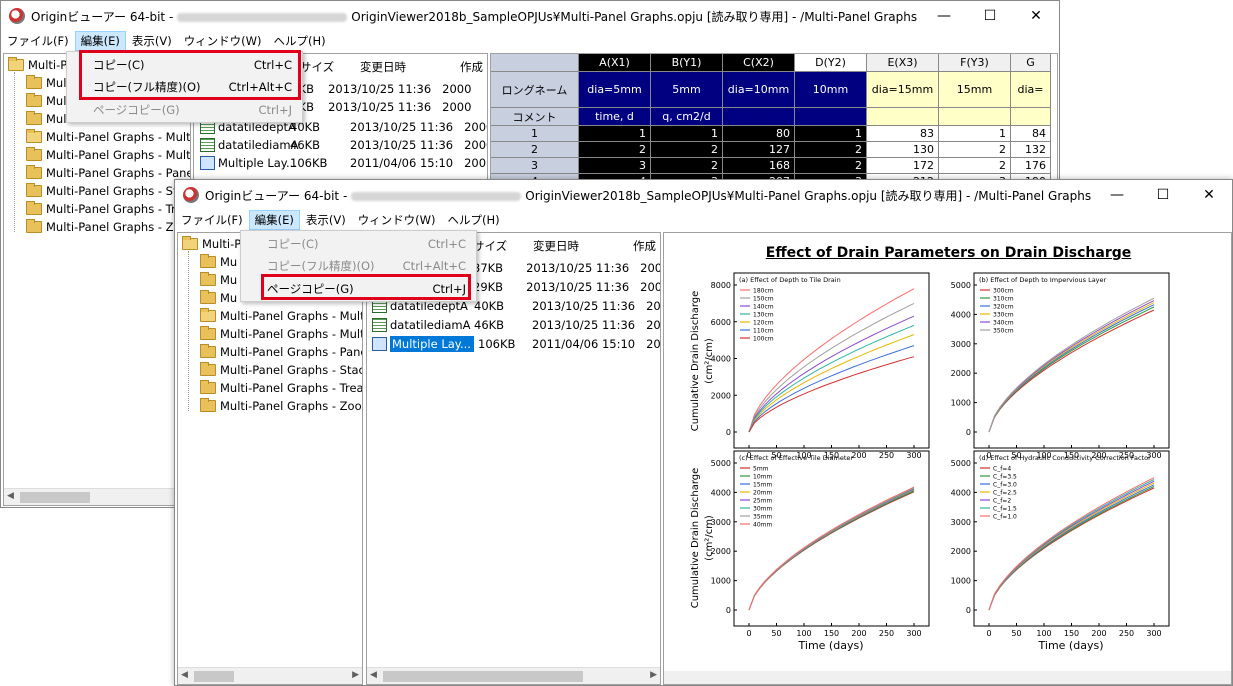  Describe the element at coordinates (471, 67) in the screenshot. I see `col-header-created: 作成` at that location.